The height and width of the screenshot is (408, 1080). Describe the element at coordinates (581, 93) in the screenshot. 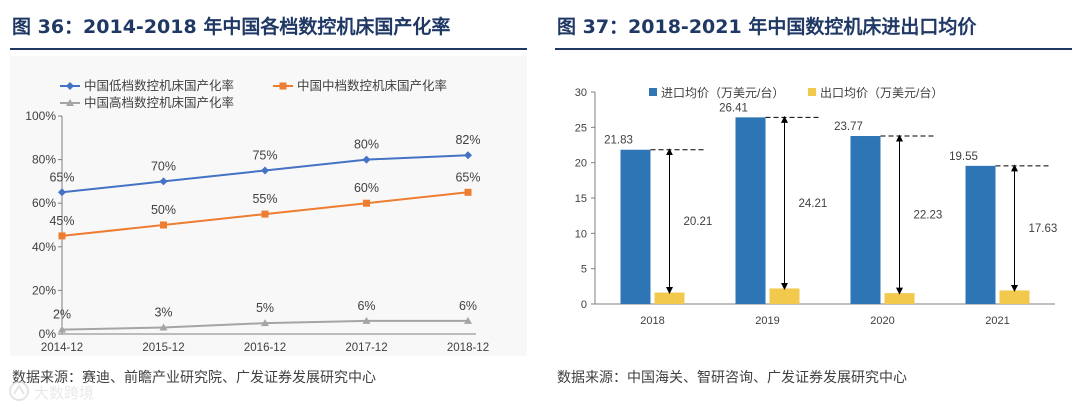

I see `y-tick-label: 30` at that location.